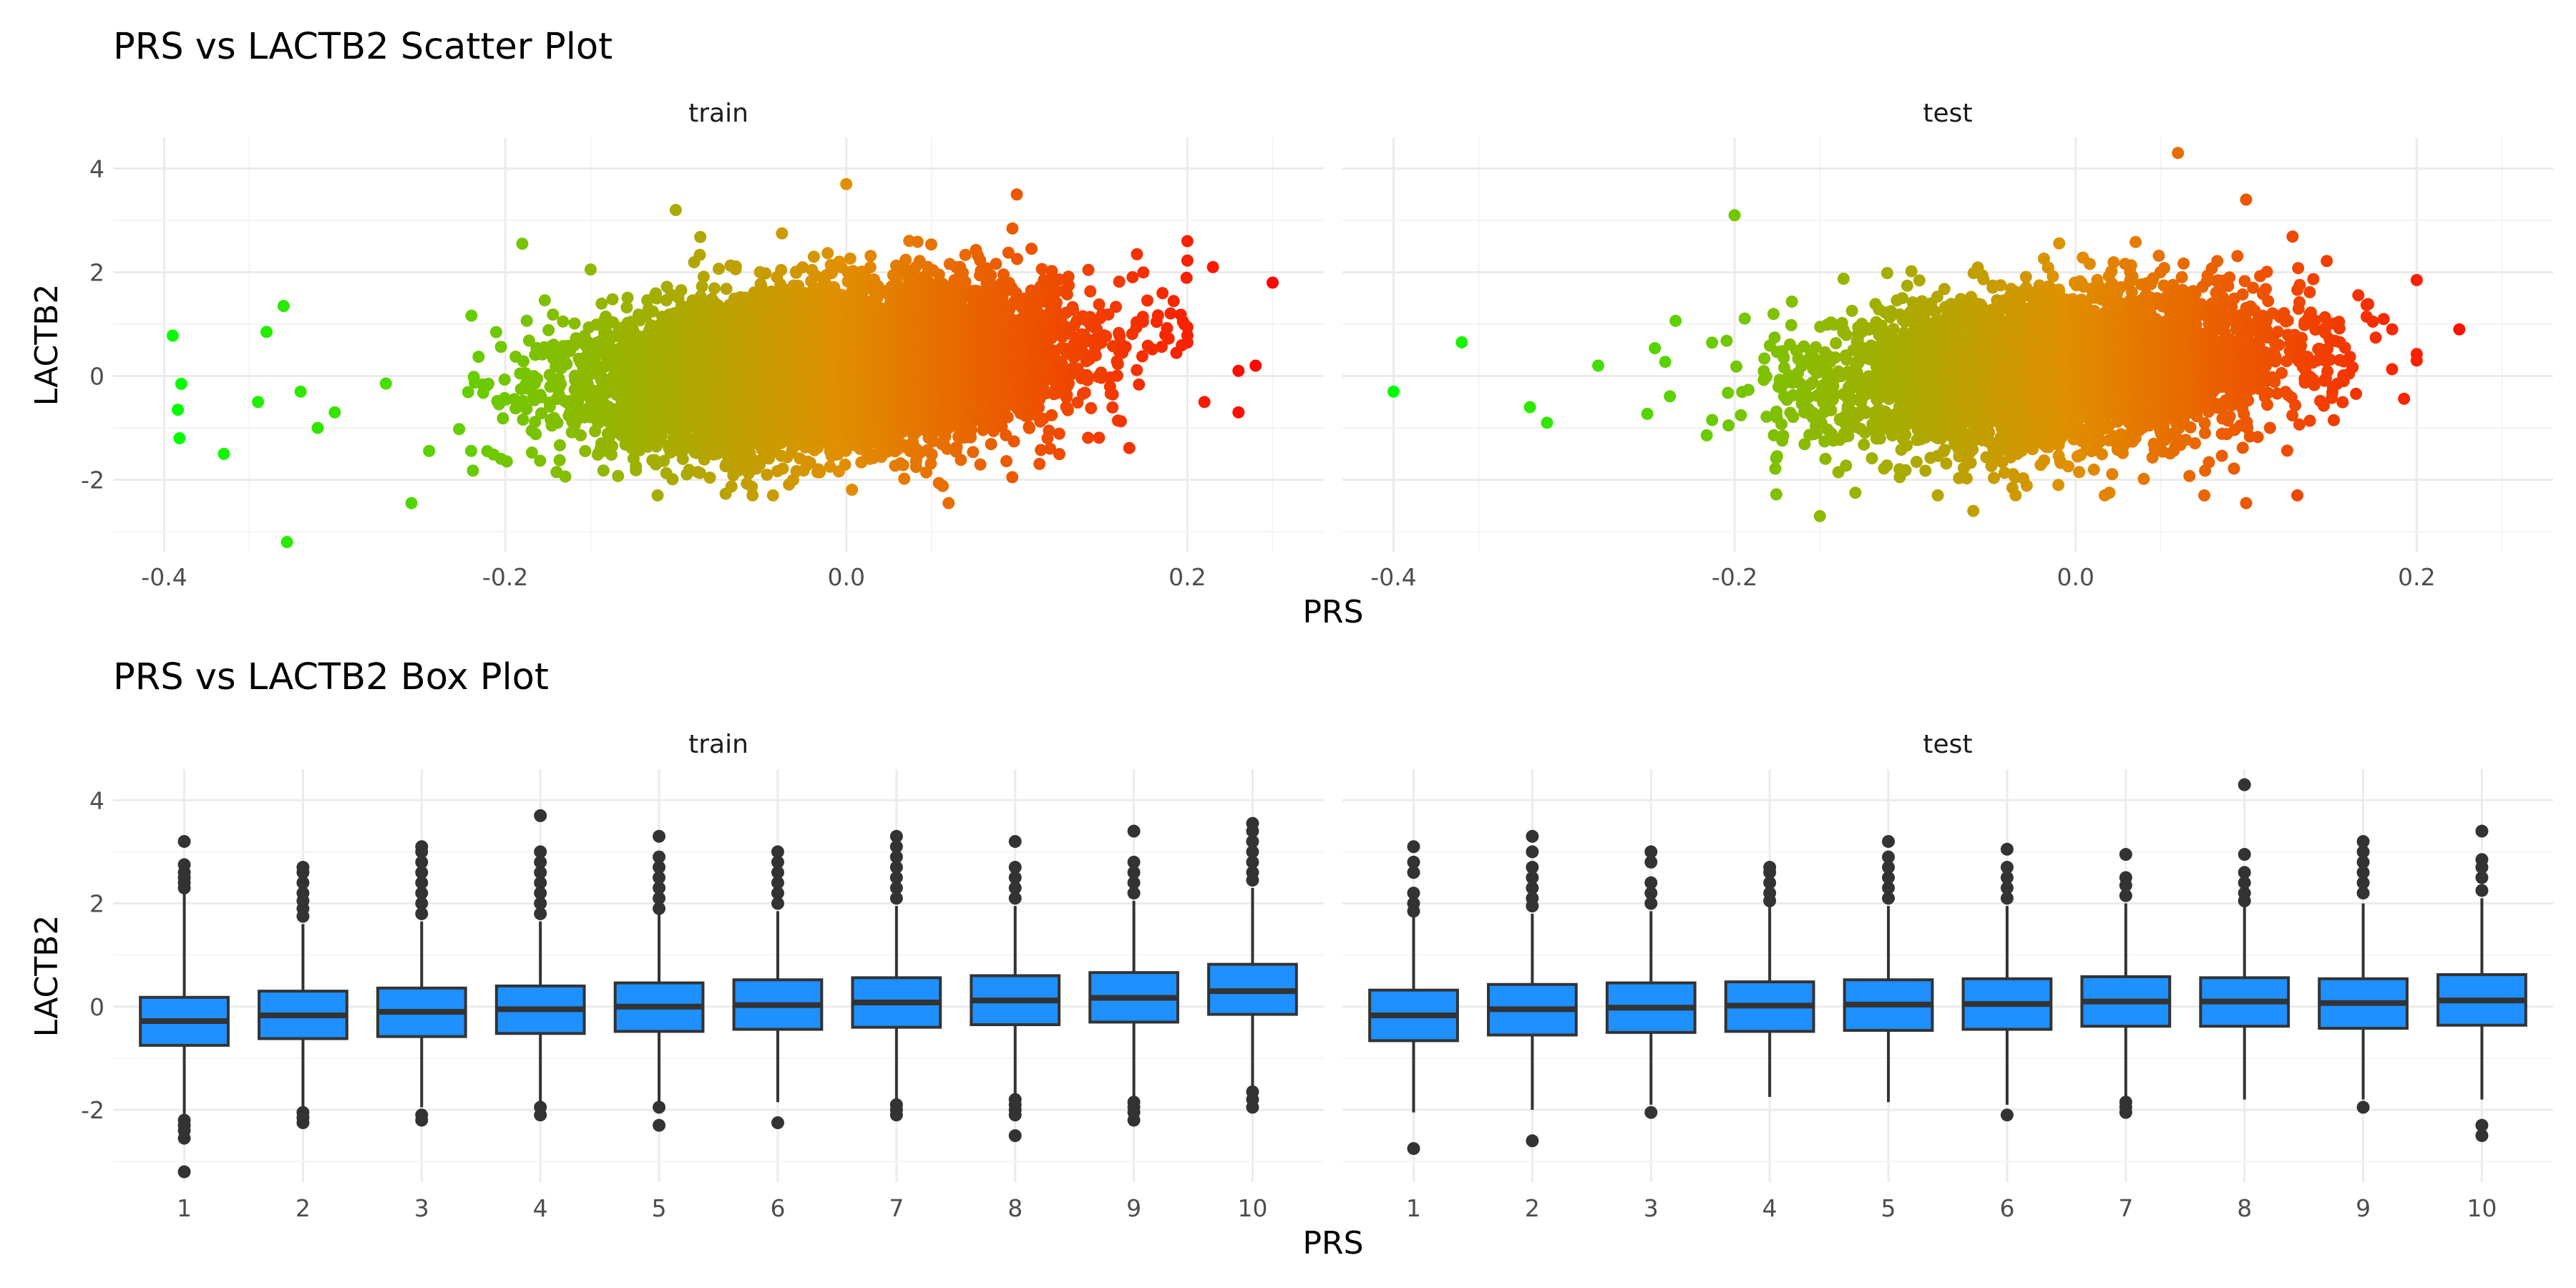  Describe the element at coordinates (92, 480) in the screenshot. I see `scatter-y-tick-label: -2` at that location.